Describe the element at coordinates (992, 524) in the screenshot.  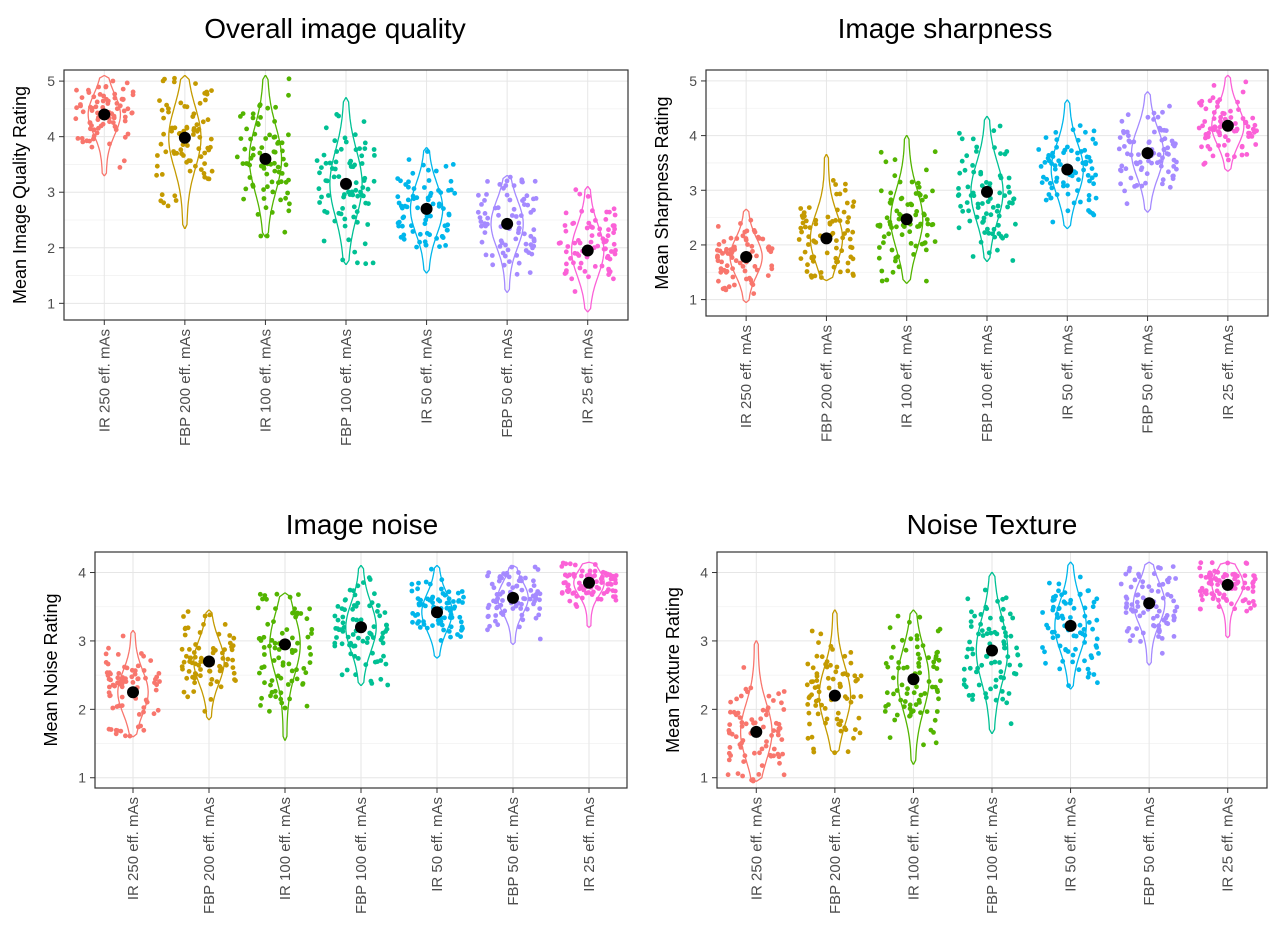
I see `chart-title: Noise Texture` at that location.